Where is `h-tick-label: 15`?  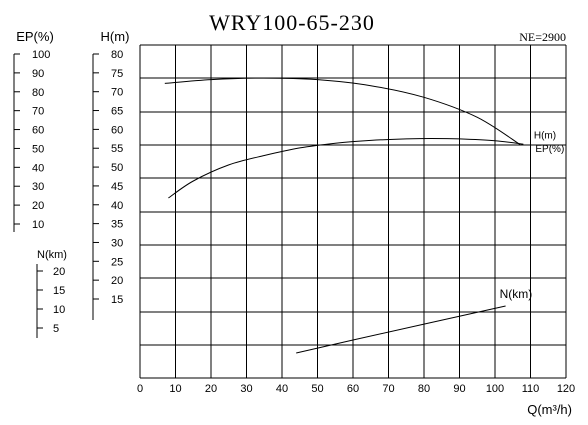 h-tick-label: 15 is located at coordinates (117, 300).